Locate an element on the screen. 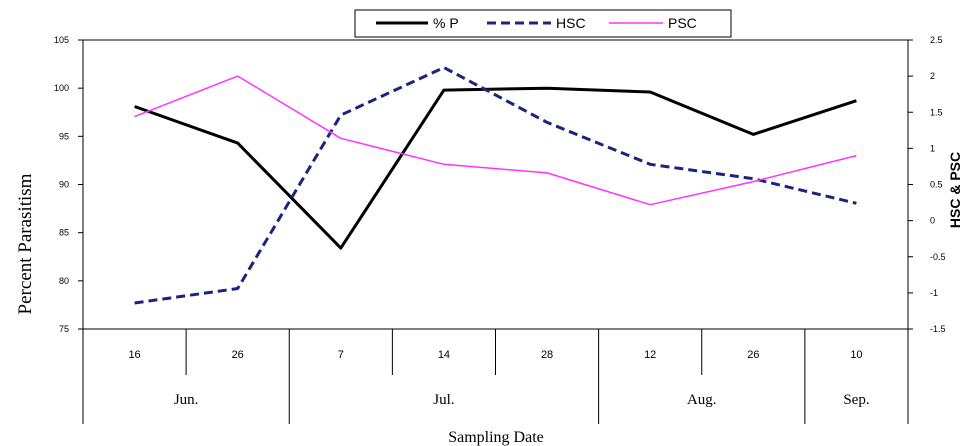 Image resolution: width=963 pixels, height=446 pixels. date-tick-label: 12 is located at coordinates (650, 355).